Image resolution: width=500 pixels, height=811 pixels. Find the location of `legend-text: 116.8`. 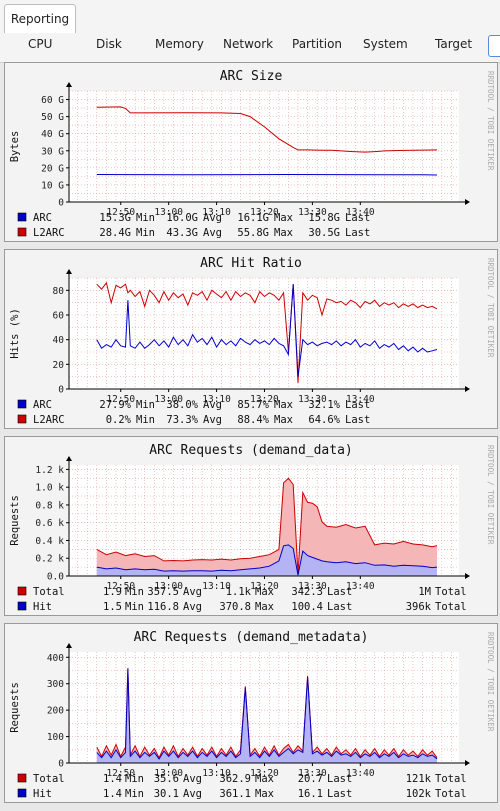

legend-text: 116.8 is located at coordinates (163, 607).